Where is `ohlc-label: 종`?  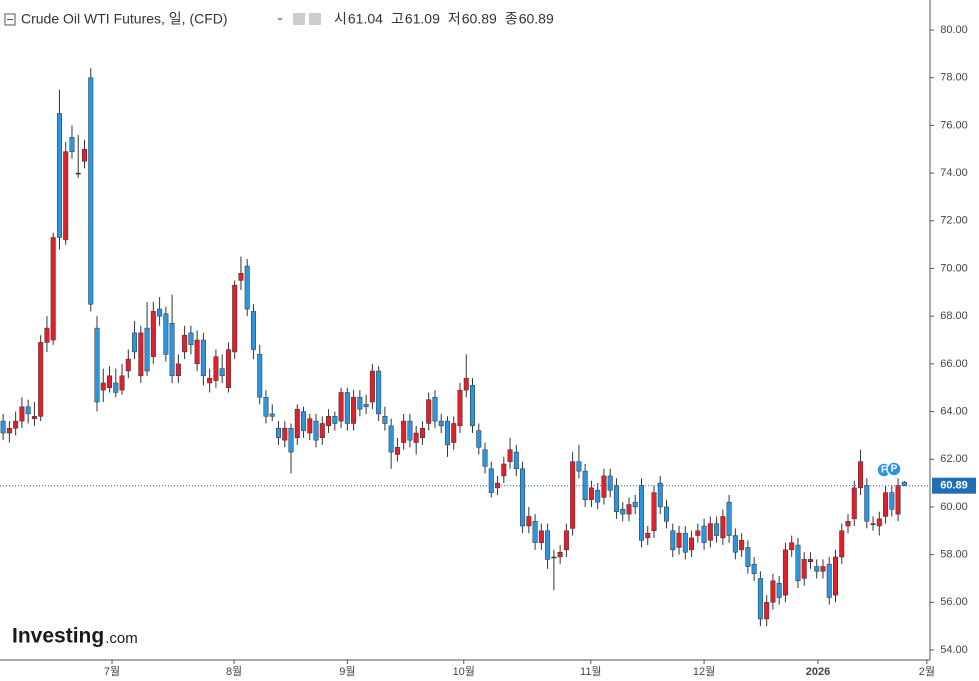 ohlc-label: 종 is located at coordinates (511, 19).